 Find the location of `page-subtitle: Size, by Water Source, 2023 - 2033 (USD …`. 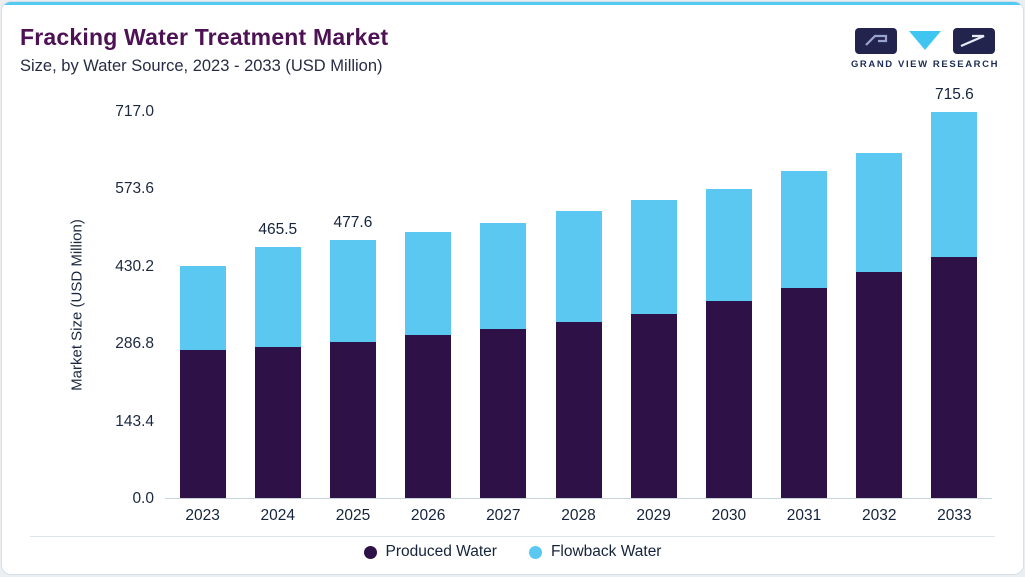

page-subtitle: Size, by Water Source, 2023 - 2033 (USD … is located at coordinates (201, 66).